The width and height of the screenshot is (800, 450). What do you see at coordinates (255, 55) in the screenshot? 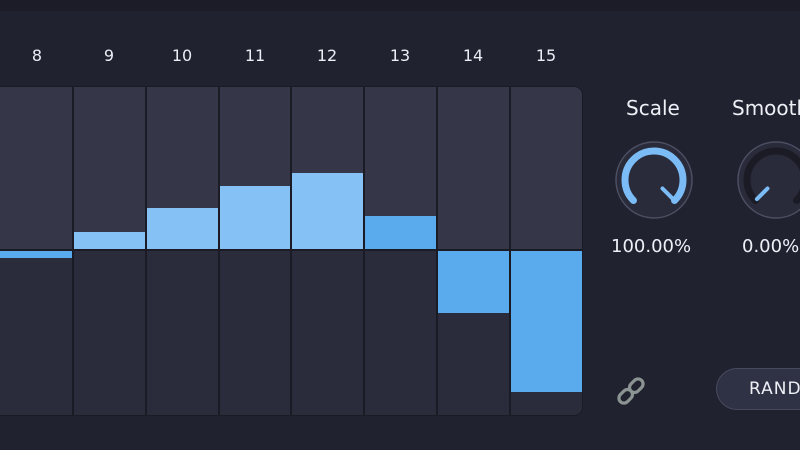
I see `step-number-11: 11` at bounding box center [255, 55].